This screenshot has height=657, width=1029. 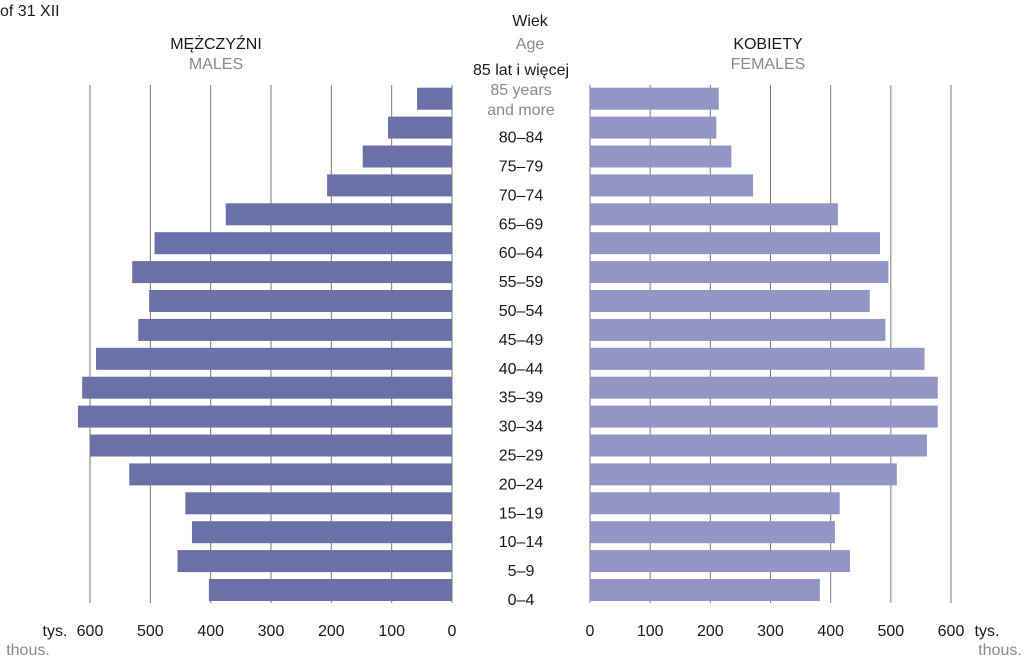 What do you see at coordinates (521, 282) in the screenshot?
I see `age-label: 55–59` at bounding box center [521, 282].